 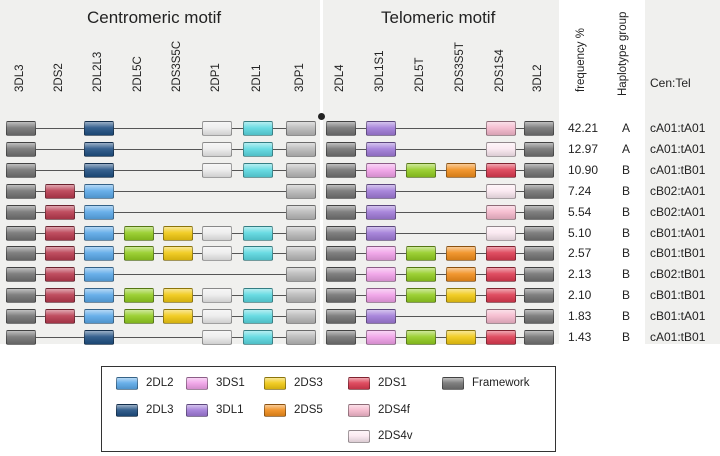 What do you see at coordinates (257, 78) in the screenshot?
I see `gene-label-2dl1: 2DL1` at bounding box center [257, 78].